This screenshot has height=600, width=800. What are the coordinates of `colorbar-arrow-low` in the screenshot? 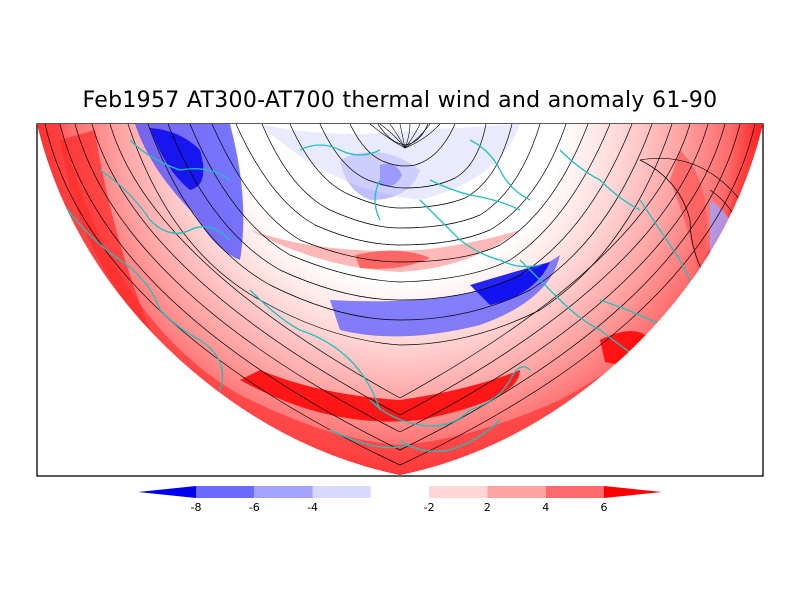 It's located at (167, 492).